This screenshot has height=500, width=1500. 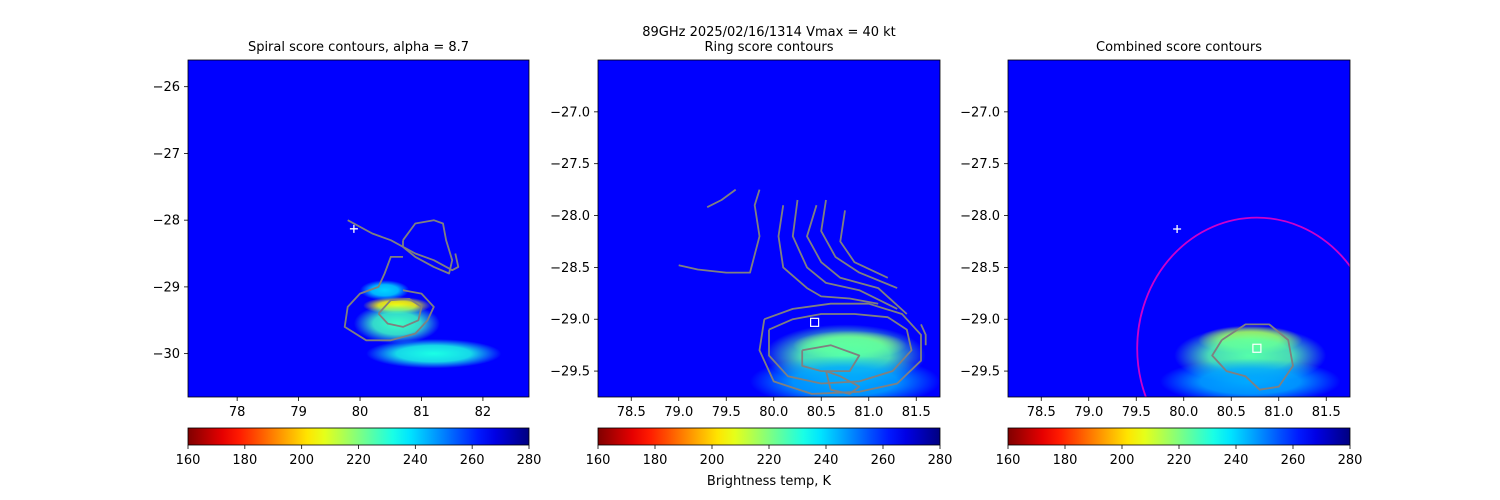 I want to click on y-tick-label: −30, so click(x=166, y=354).